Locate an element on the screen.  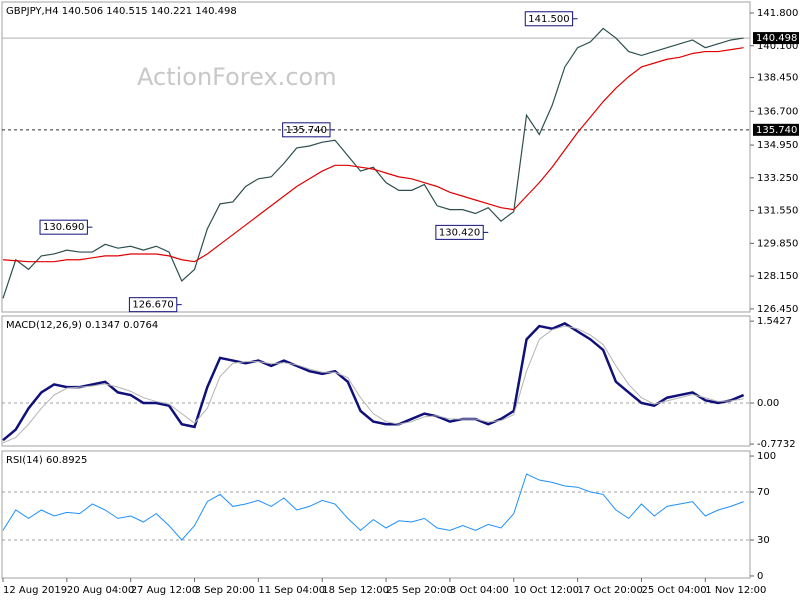
y-tick-label: 70 is located at coordinates (763, 492).